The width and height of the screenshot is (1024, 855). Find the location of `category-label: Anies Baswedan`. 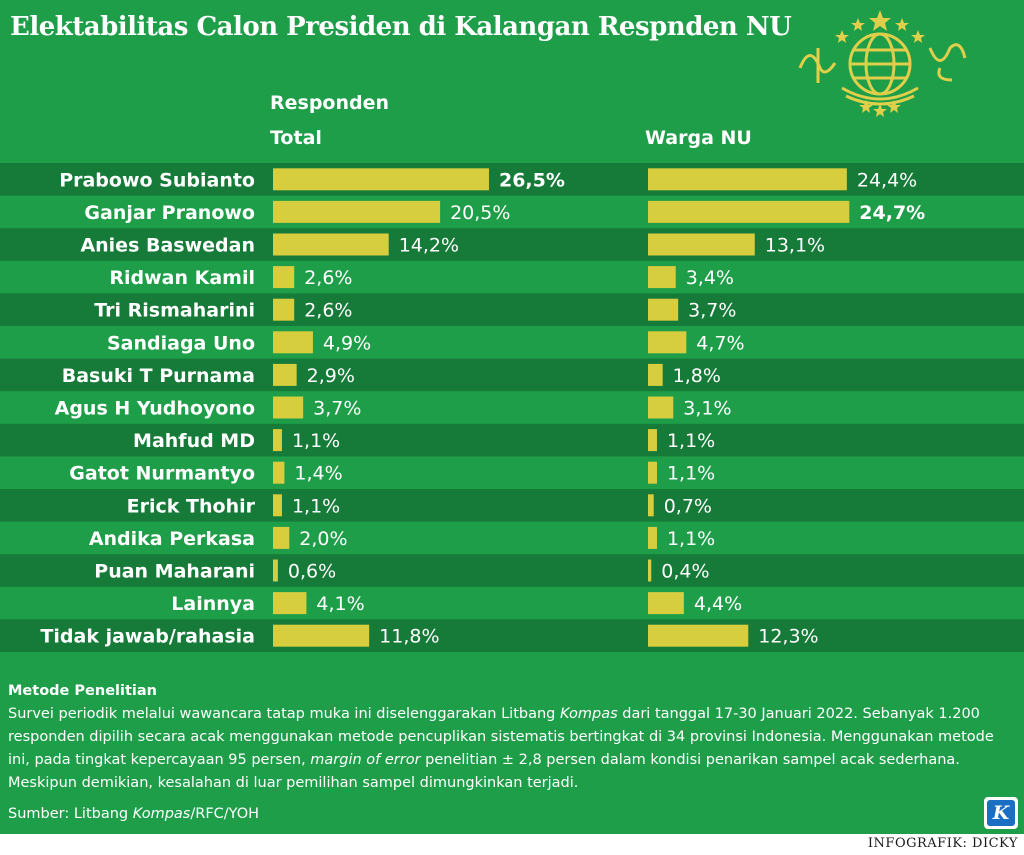

category-label: Anies Baswedan is located at coordinates (167, 246).